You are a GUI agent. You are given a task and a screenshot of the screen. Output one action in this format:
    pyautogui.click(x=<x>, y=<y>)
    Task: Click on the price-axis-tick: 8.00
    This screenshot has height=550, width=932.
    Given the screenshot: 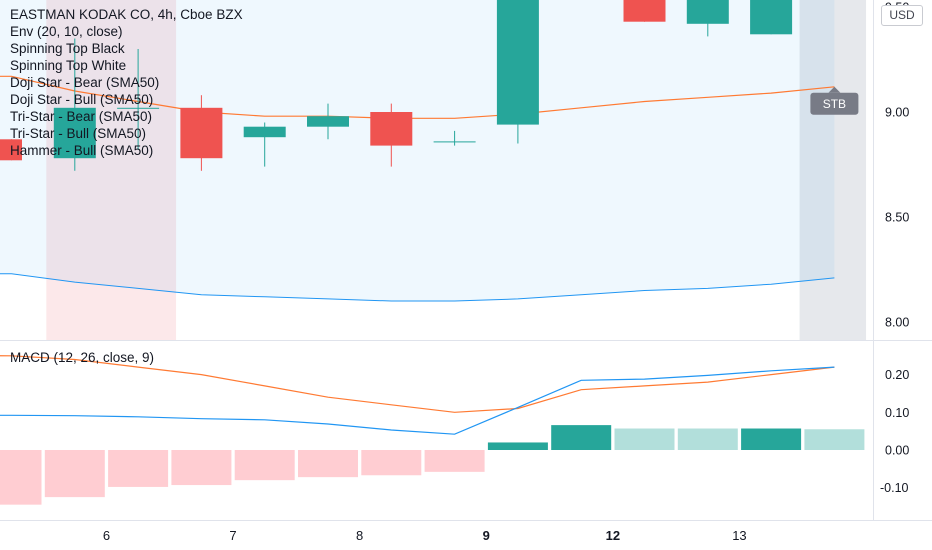 What is the action you would take?
    pyautogui.click(x=897, y=323)
    